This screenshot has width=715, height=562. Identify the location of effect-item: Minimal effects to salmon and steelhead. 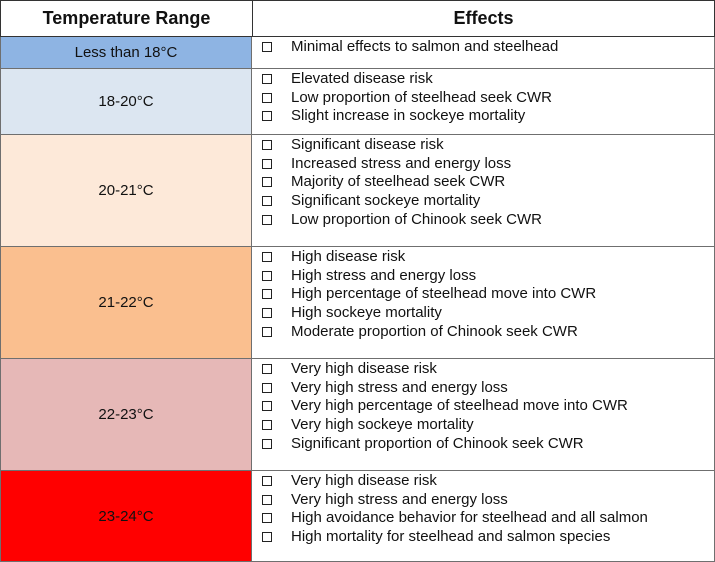
(483, 47).